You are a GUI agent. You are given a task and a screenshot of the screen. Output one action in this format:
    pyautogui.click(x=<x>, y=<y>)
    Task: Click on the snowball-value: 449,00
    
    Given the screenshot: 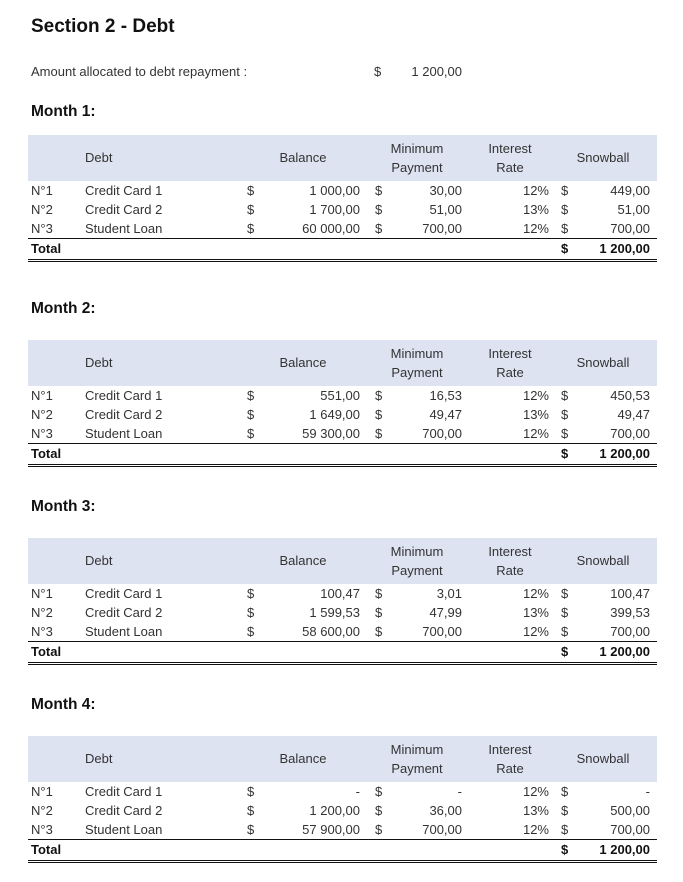 What is the action you would take?
    pyautogui.click(x=630, y=190)
    